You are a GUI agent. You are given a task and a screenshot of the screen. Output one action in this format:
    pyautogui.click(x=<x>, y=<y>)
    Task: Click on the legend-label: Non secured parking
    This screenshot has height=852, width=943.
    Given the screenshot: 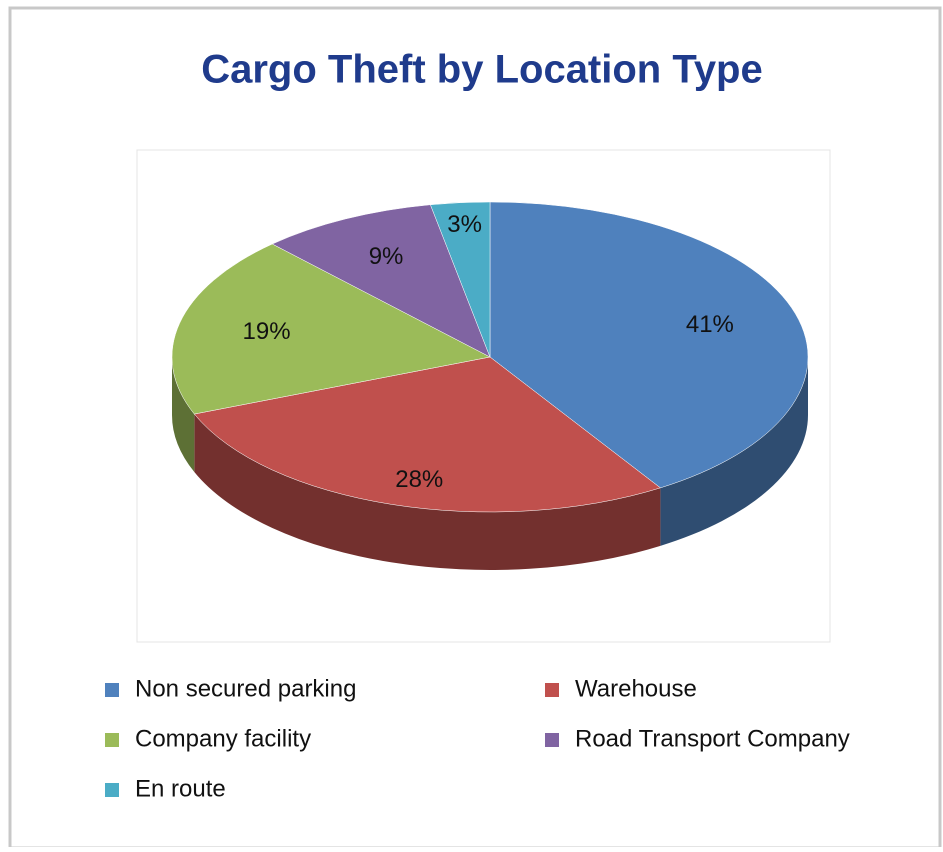 What is the action you would take?
    pyautogui.click(x=245, y=688)
    